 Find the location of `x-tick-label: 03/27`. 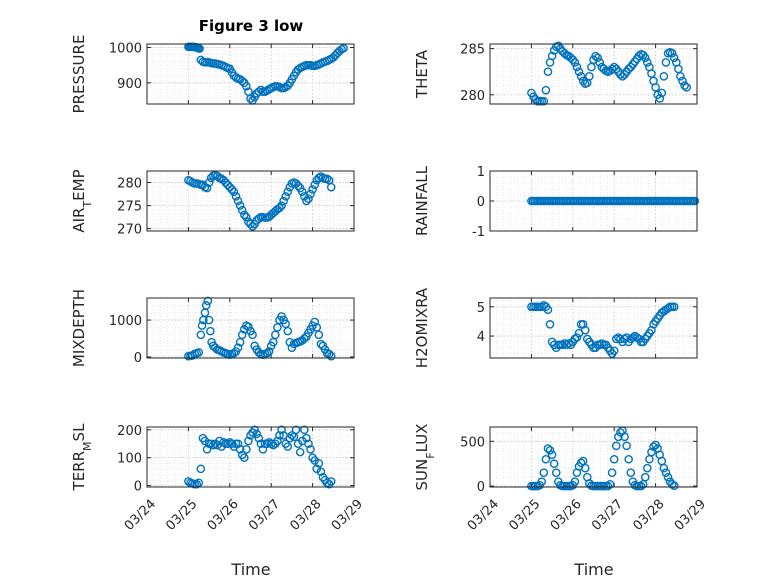

x-tick-label: 03/27 is located at coordinates (264, 515).